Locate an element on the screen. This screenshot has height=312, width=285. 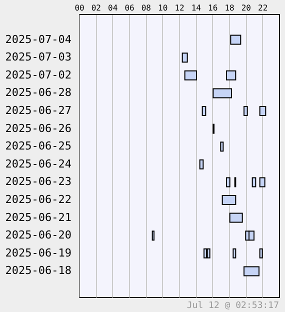
y-tick-label: 2025-06-20 is located at coordinates (38, 235).